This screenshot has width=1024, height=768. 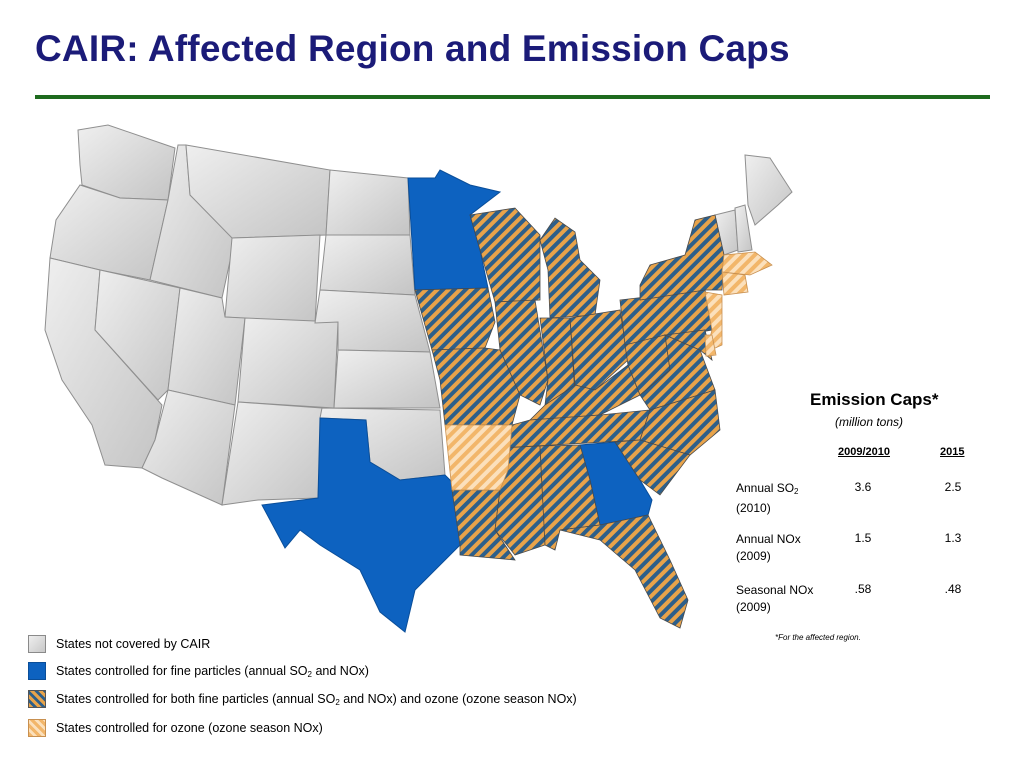 I want to click on state-maine, so click(x=768, y=190).